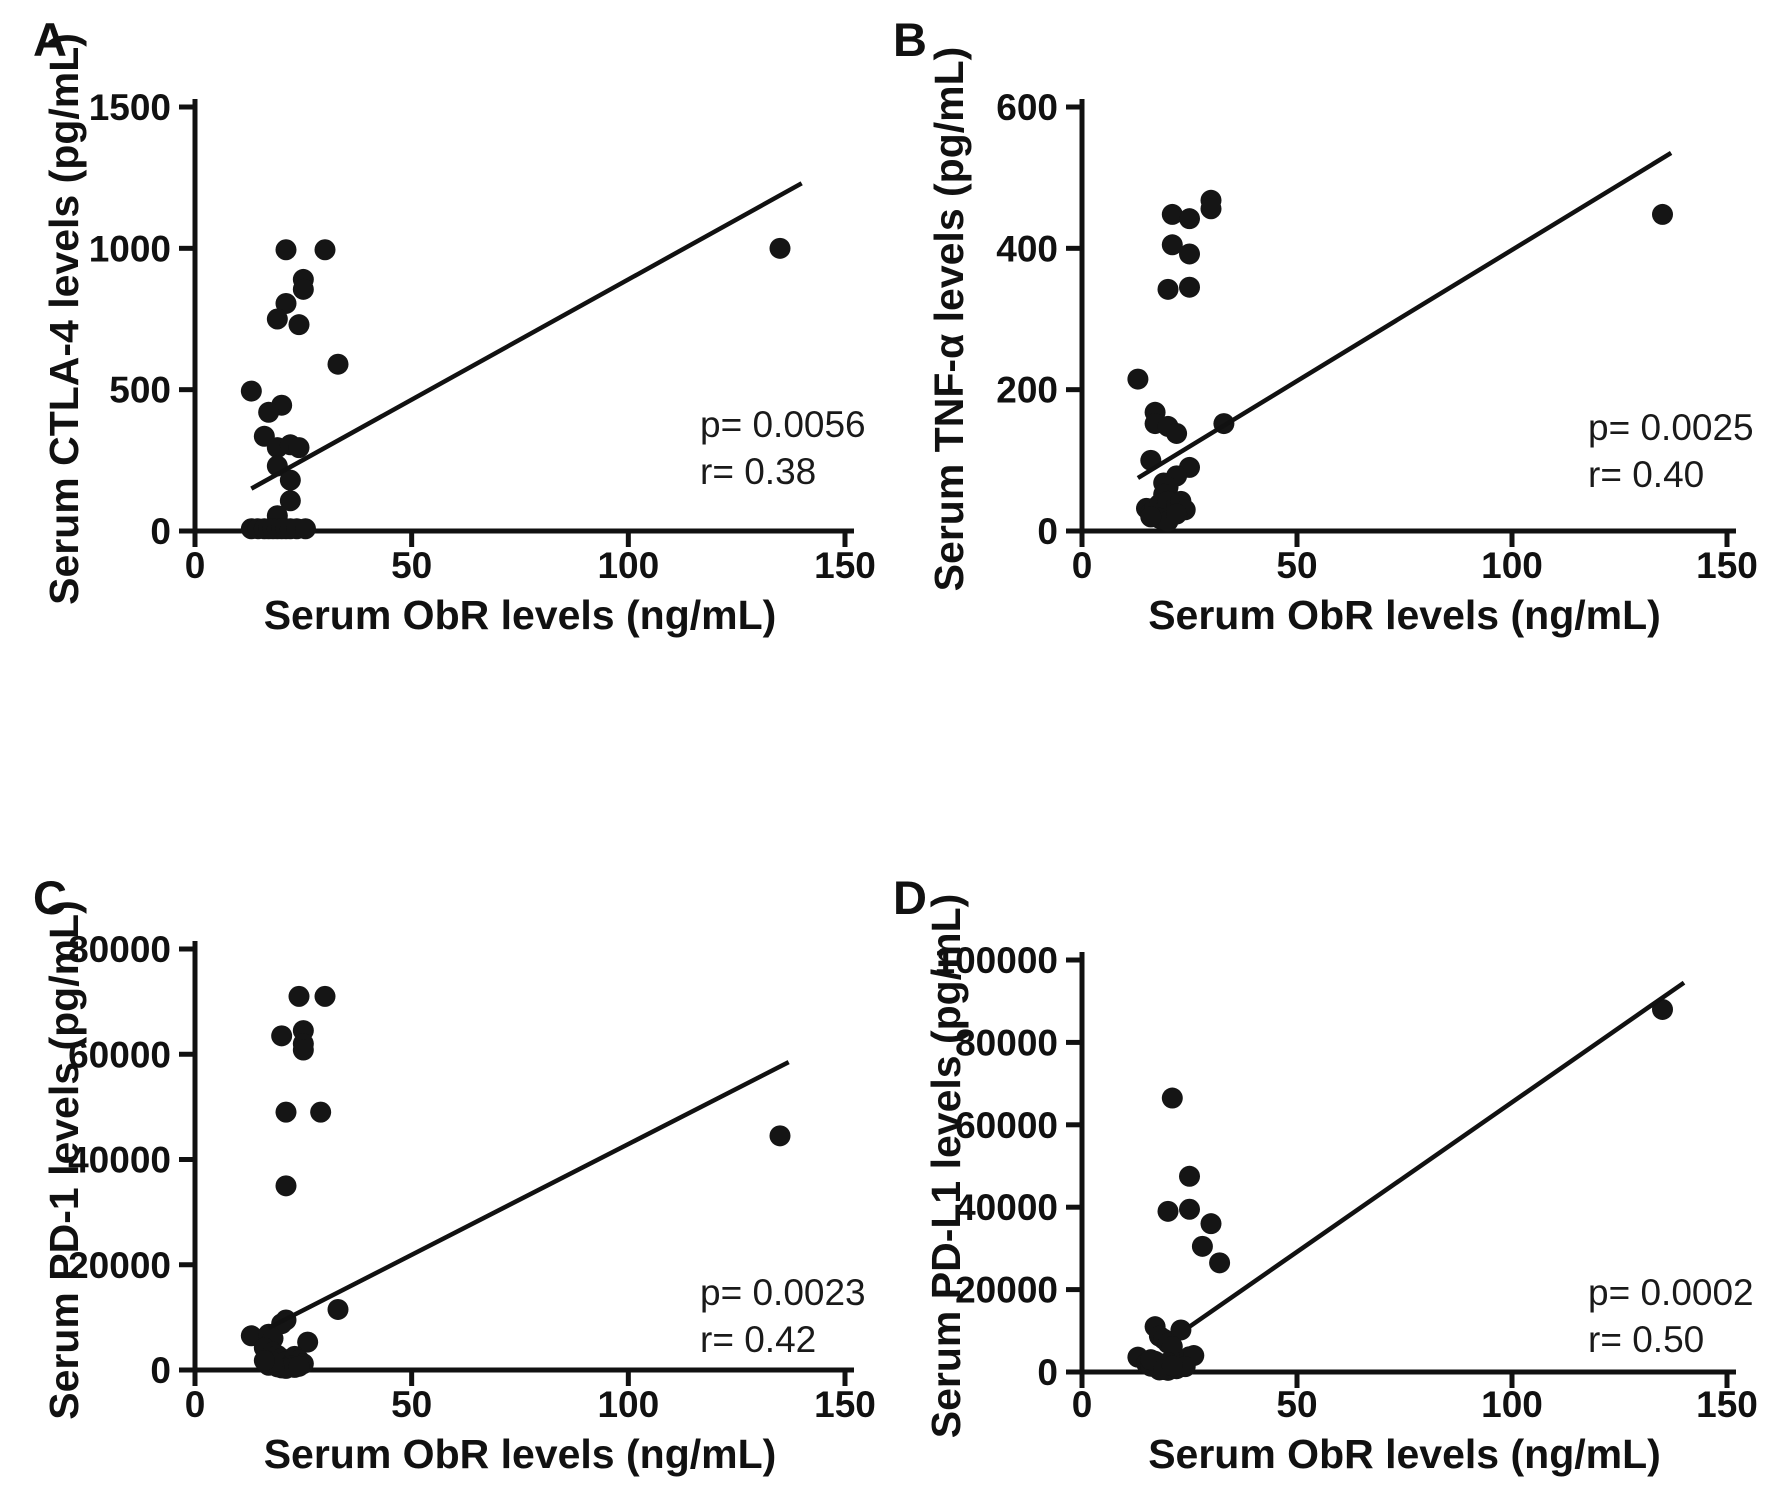 The image size is (1779, 1506). Describe the element at coordinates (758, 471) in the screenshot. I see `r-value-annotation: r= 0.38` at that location.